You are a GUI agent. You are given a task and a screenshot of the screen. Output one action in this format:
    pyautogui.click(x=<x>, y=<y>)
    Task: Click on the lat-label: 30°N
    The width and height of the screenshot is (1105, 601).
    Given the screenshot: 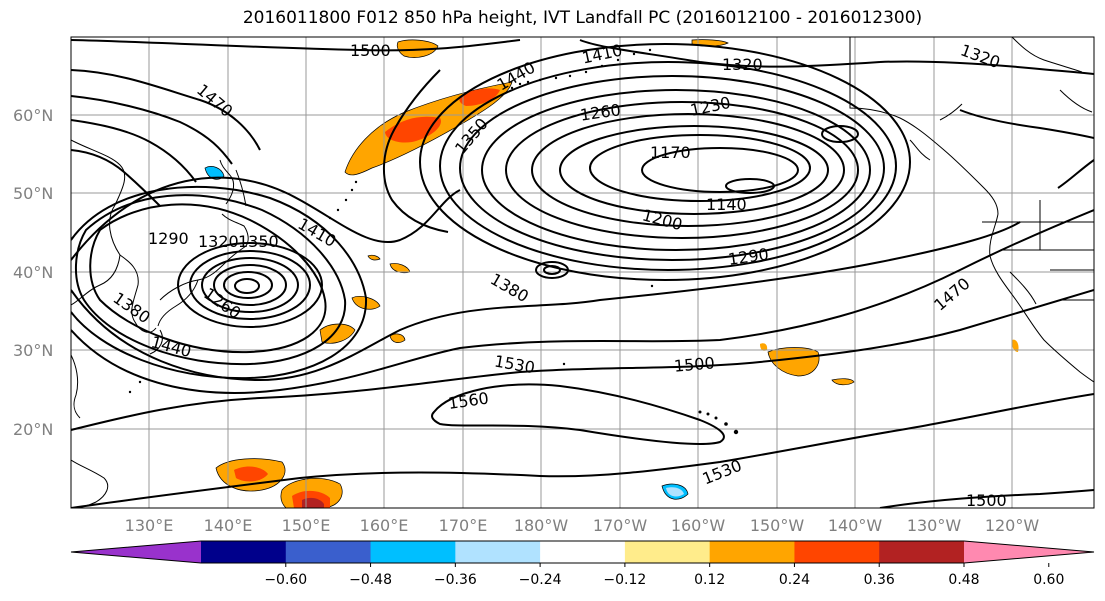 What is the action you would take?
    pyautogui.click(x=33, y=350)
    